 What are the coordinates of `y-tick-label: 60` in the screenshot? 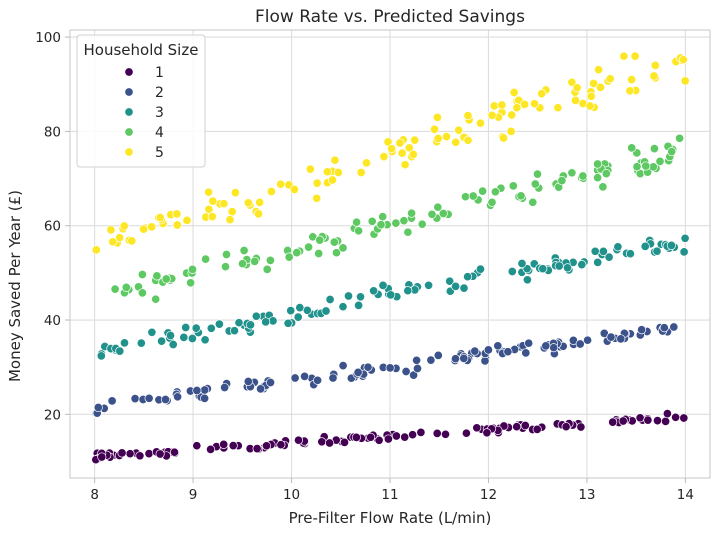 It's located at (52, 227).